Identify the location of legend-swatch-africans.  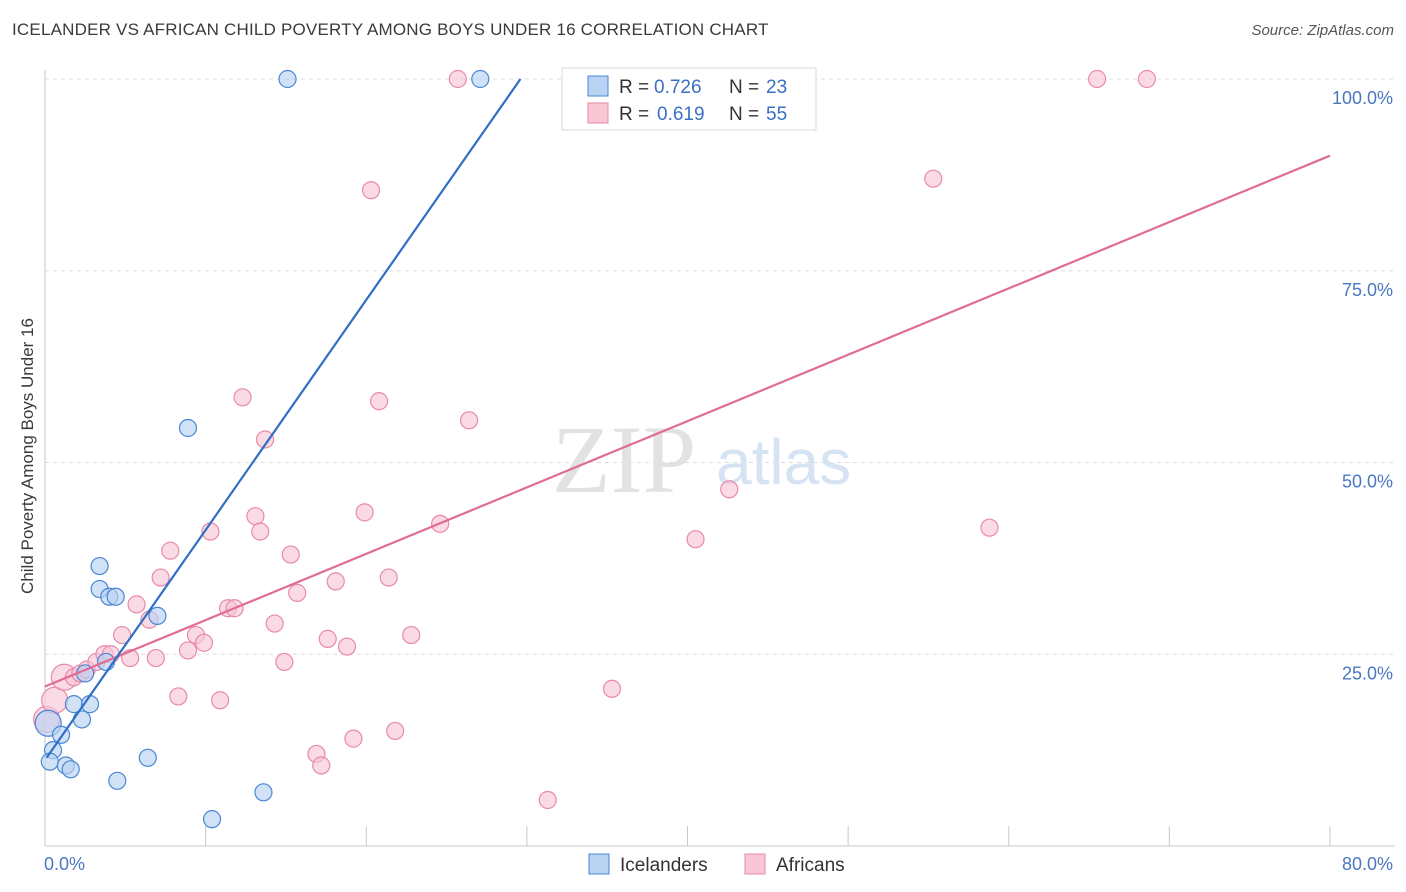
(598, 113).